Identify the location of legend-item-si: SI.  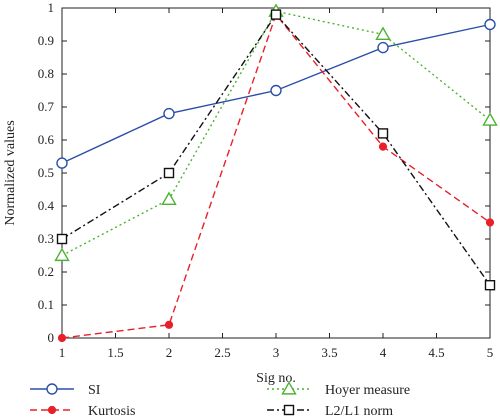
(65, 390).